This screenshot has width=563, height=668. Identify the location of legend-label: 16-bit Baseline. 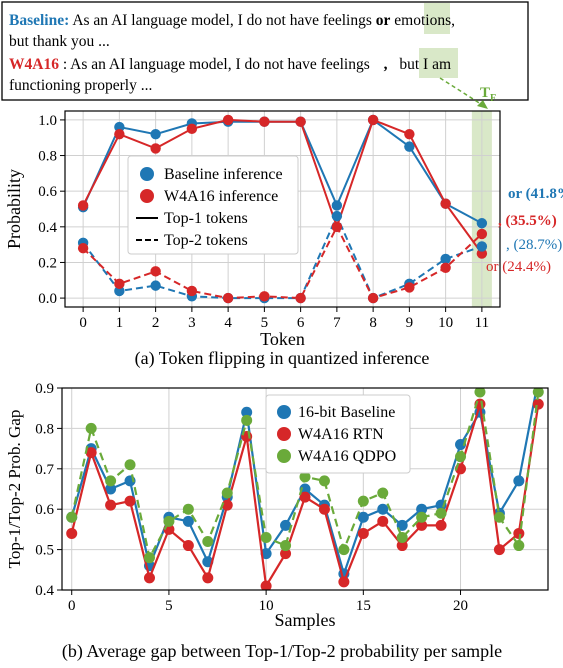
(346, 412).